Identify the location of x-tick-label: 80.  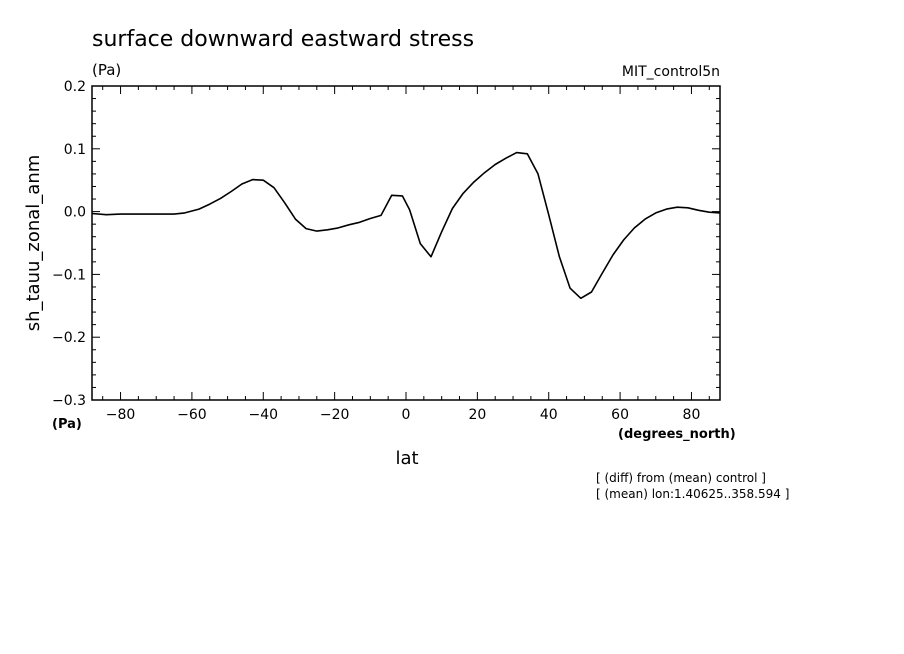
(692, 415).